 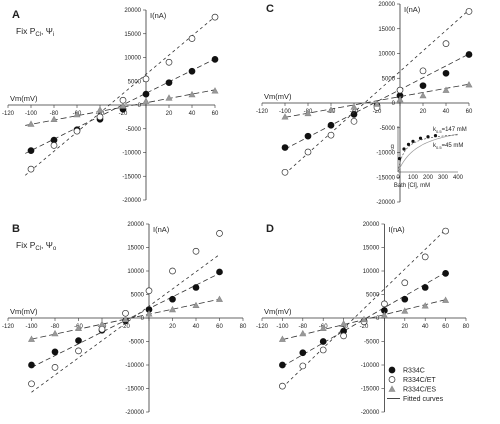 What do you see at coordinates (169, 114) in the screenshot?
I see `x-tick-label: 20` at bounding box center [169, 114].